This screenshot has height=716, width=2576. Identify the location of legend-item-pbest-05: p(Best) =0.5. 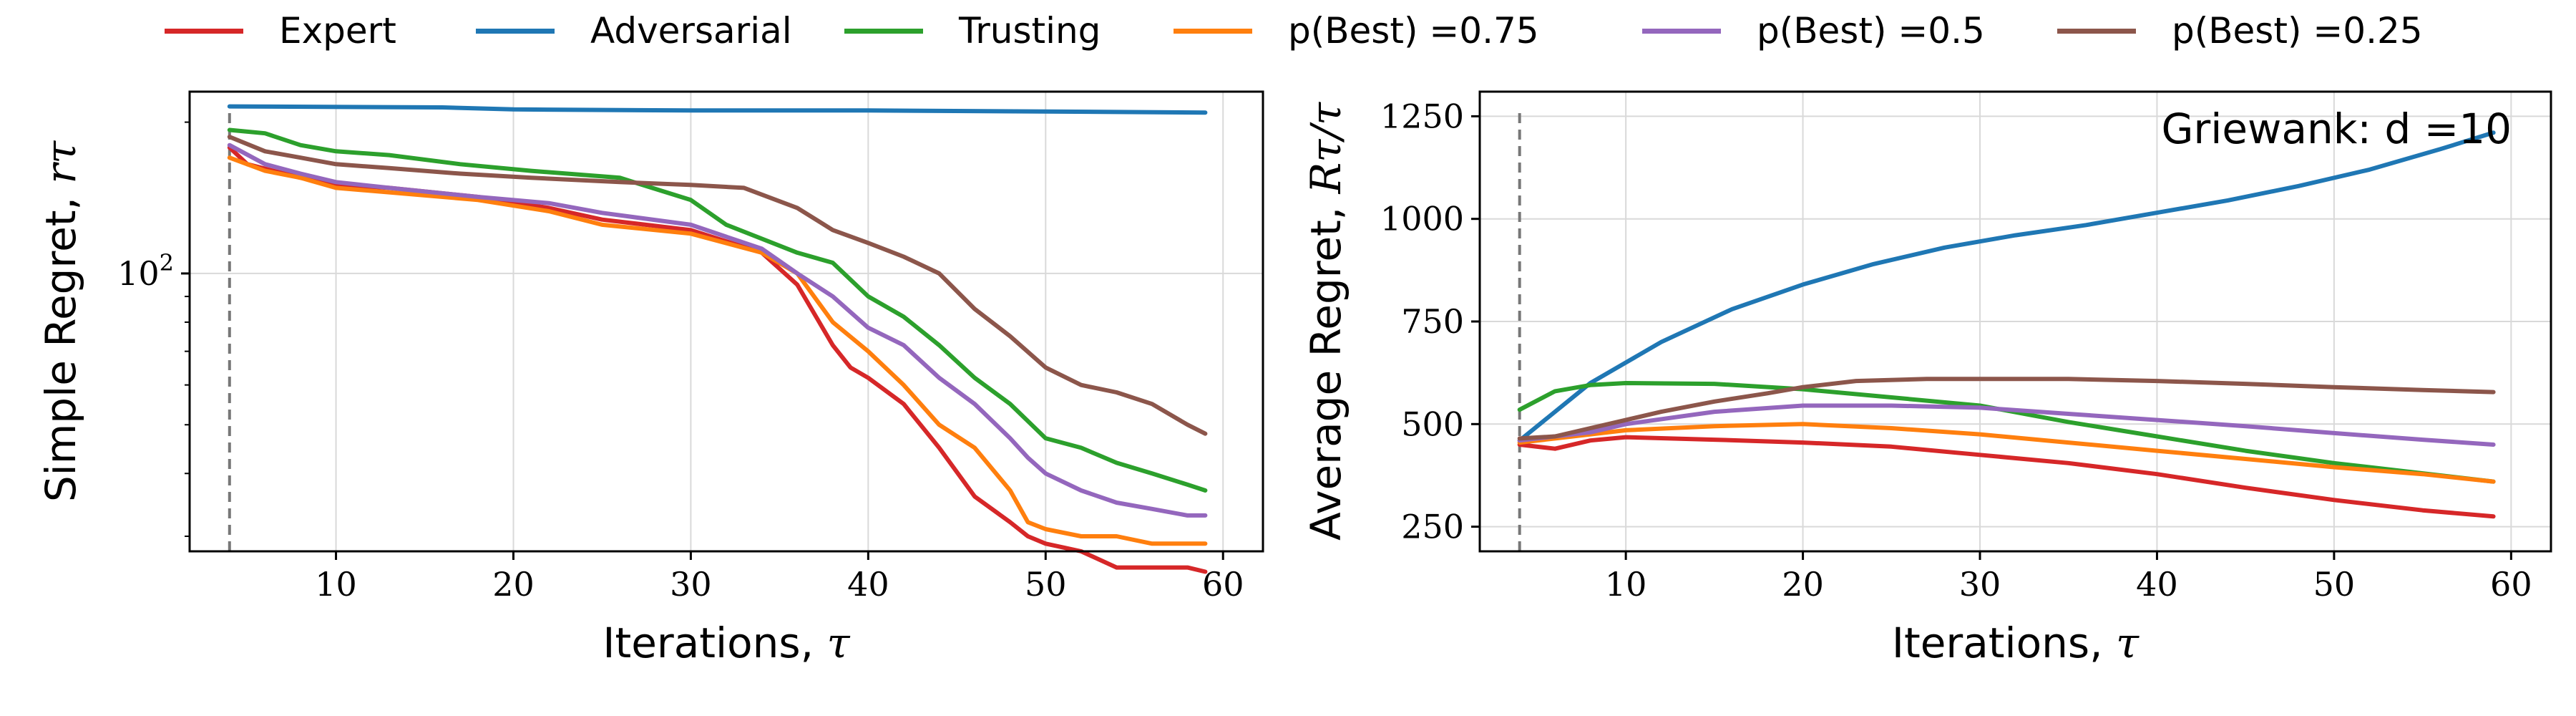
(1813, 31).